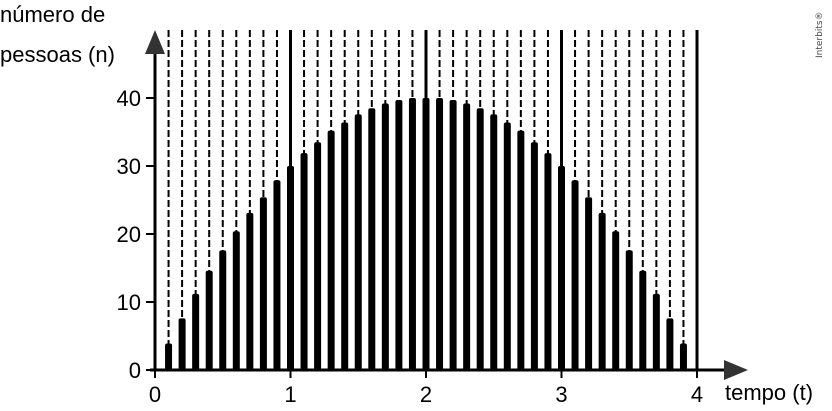 This screenshot has width=832, height=411. I want to click on y-axis-title-line1: número de, so click(52, 14).